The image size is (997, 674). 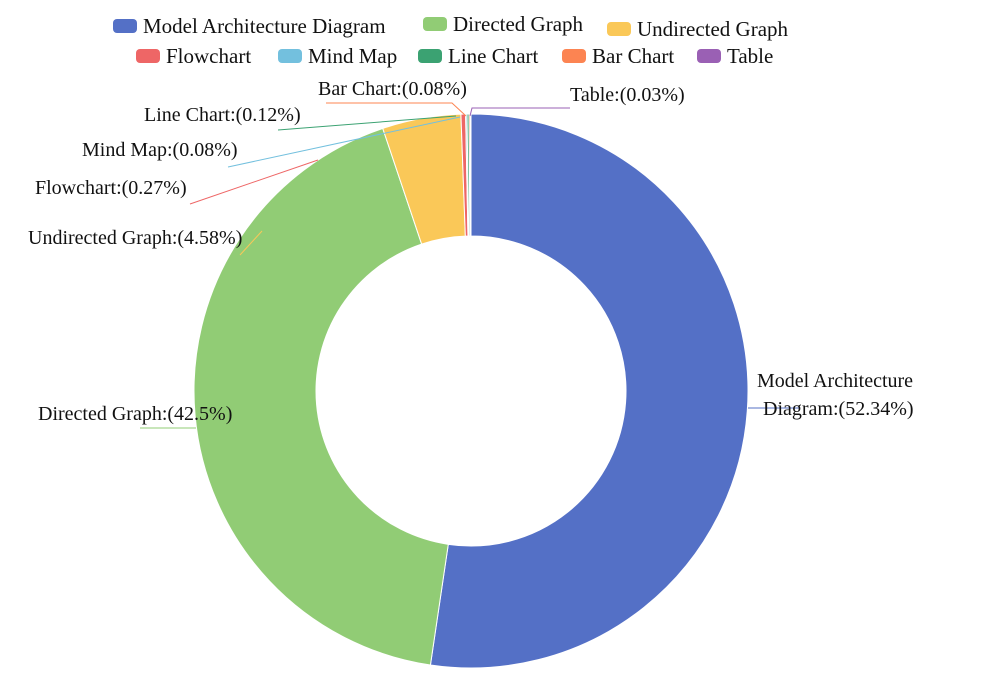 What do you see at coordinates (135, 414) in the screenshot?
I see `slice-label-directed-graph: Directed Graph:(42.5%)` at bounding box center [135, 414].